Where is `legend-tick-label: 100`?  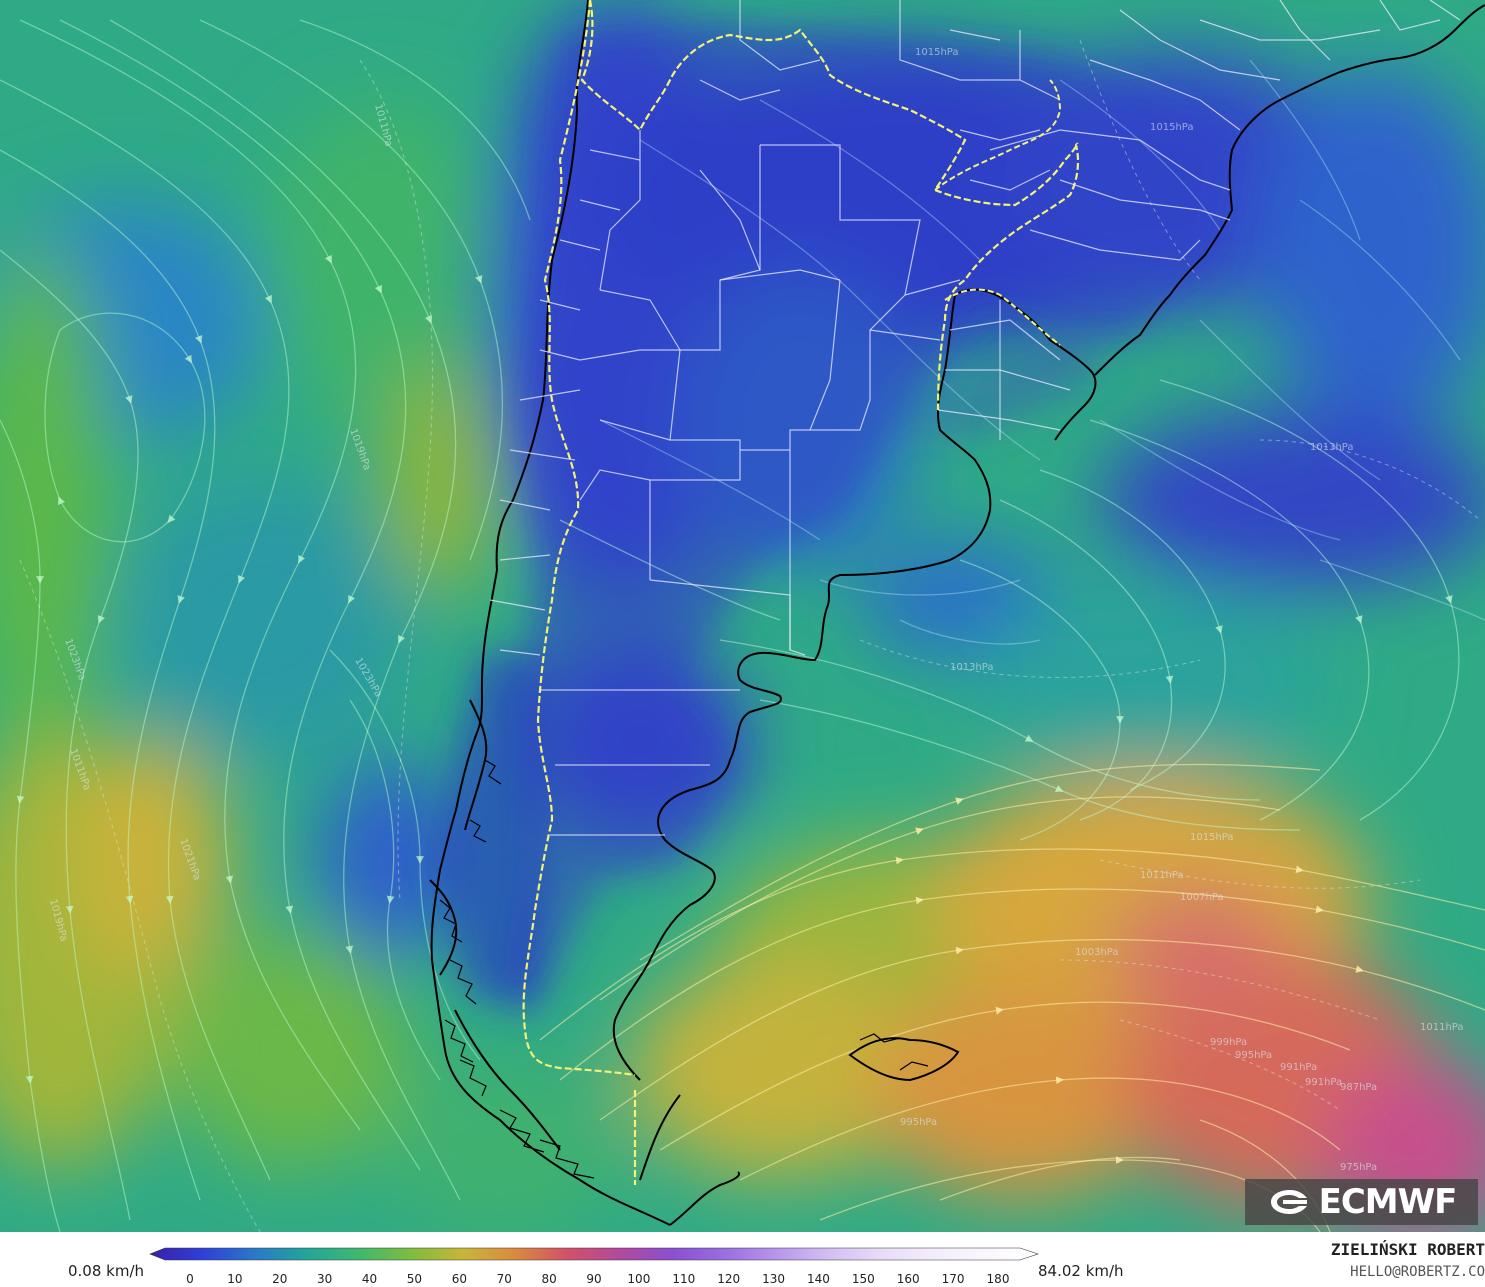 legend-tick-label: 100 is located at coordinates (639, 1279).